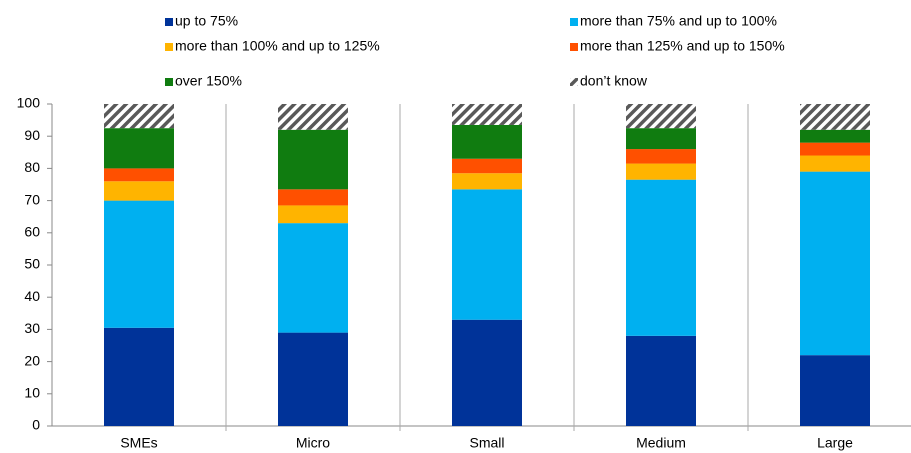  Describe the element at coordinates (32, 296) in the screenshot. I see `y-tick-label: 40` at that location.